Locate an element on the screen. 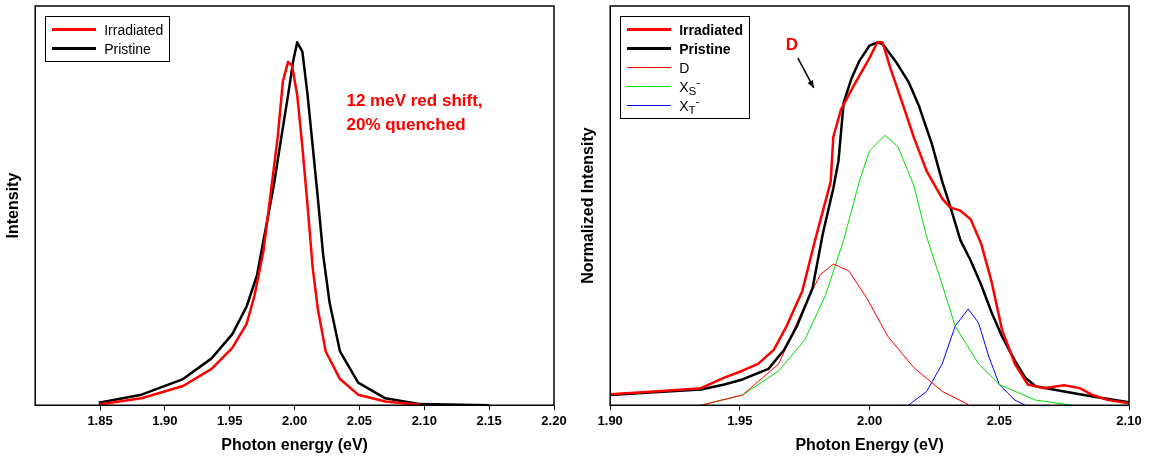 The image size is (1149, 463). x-tick-label: 2.15 is located at coordinates (489, 420).